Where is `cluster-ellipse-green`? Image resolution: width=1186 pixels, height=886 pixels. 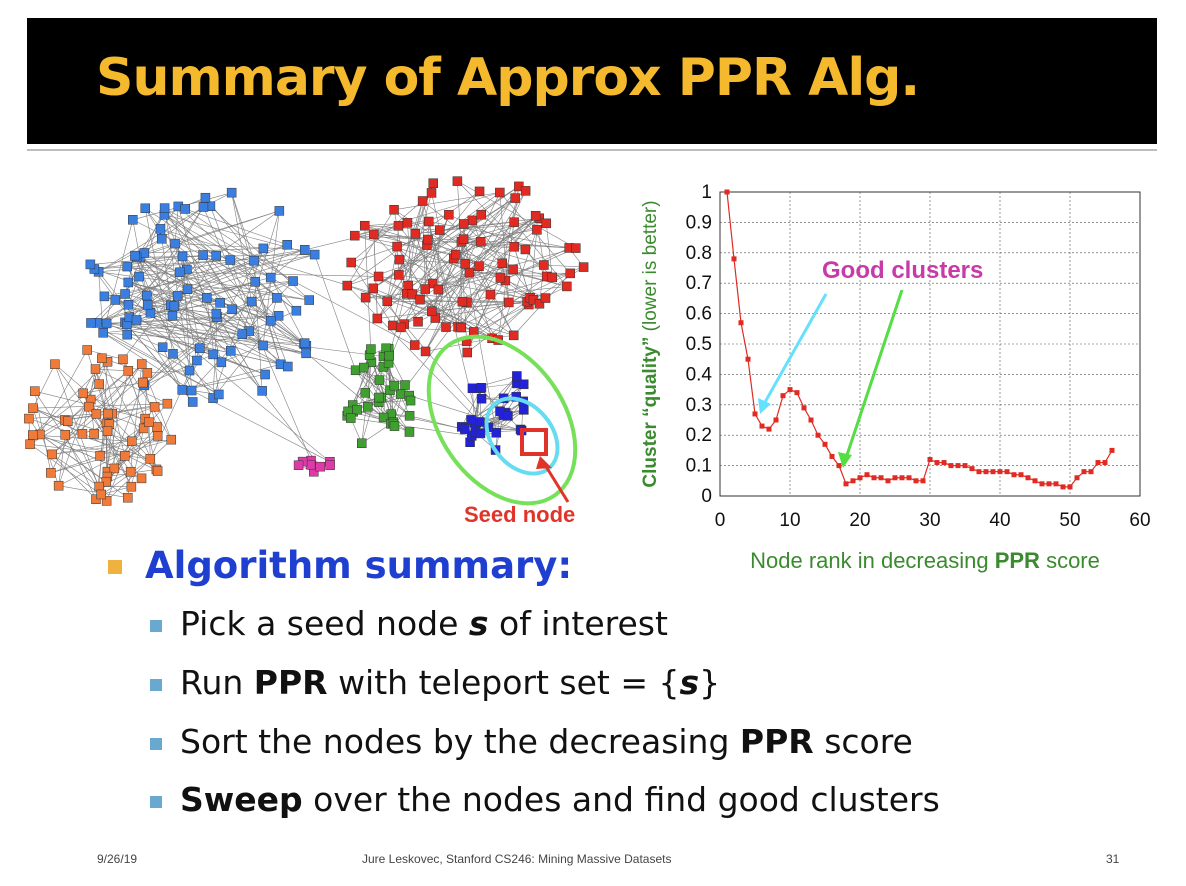
cluster-ellipse-green is located at coordinates (502, 420).